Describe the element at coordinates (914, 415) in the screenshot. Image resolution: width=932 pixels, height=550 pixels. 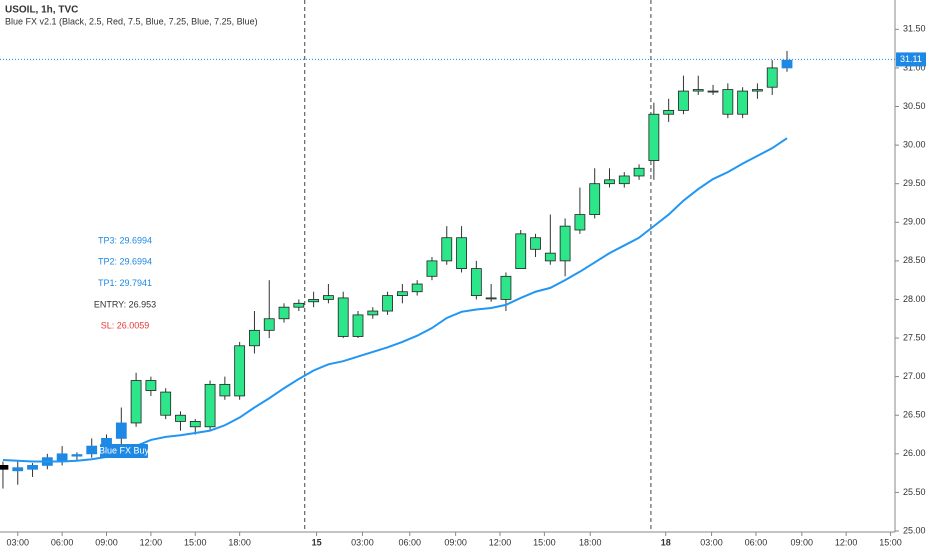
I see `y-tick-label: 26.50` at that location.